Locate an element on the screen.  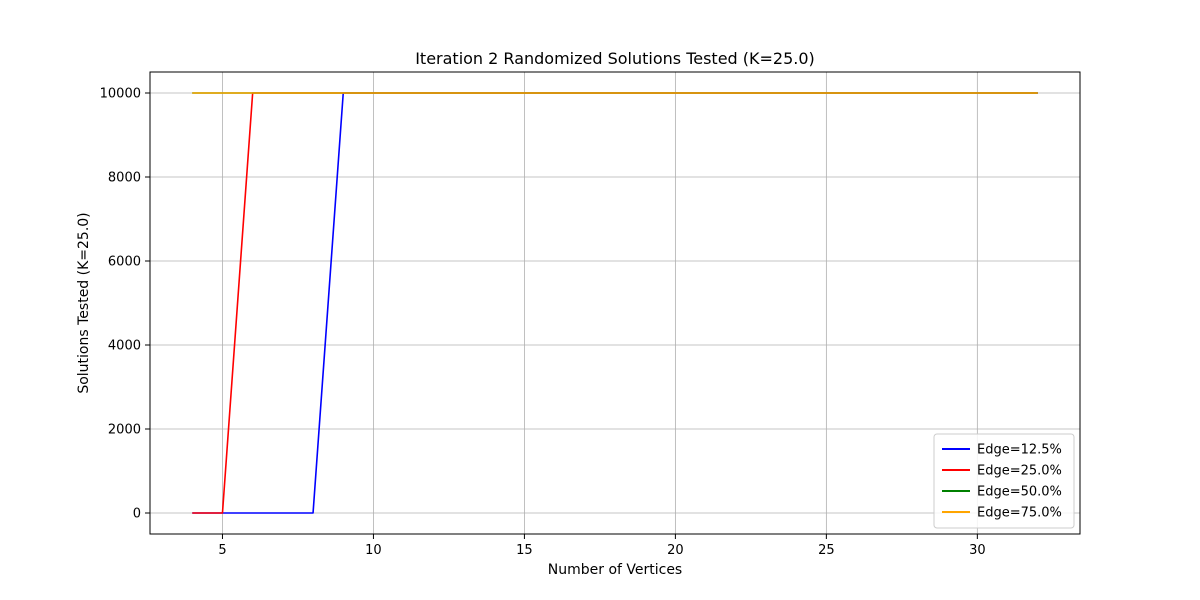
x-tick-label: 10 is located at coordinates (373, 550).